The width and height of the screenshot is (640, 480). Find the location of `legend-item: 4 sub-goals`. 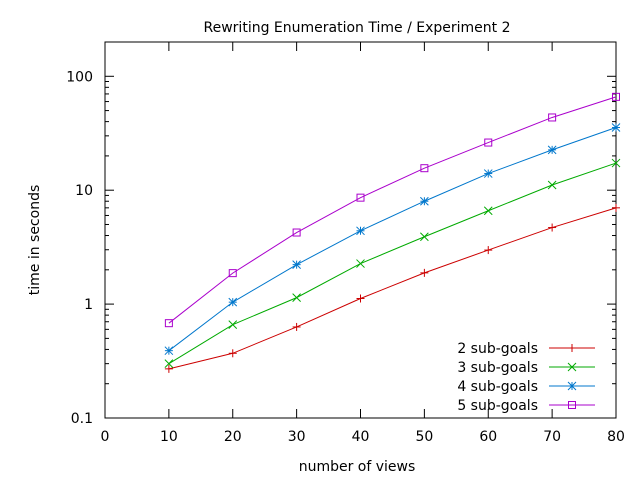

legend-item: 4 sub-goals is located at coordinates (526, 387).